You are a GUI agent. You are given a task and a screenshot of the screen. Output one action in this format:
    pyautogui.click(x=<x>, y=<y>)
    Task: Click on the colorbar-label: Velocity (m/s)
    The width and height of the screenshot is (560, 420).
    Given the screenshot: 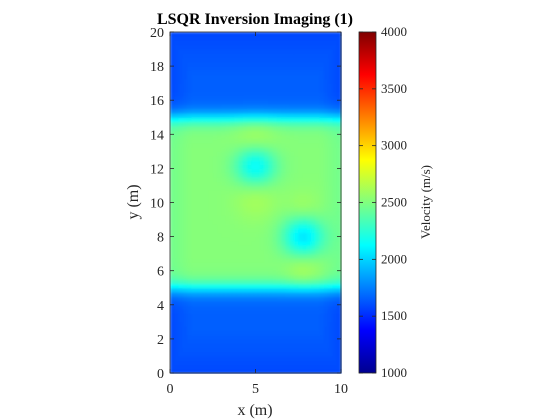 What is the action you would take?
    pyautogui.click(x=425, y=202)
    